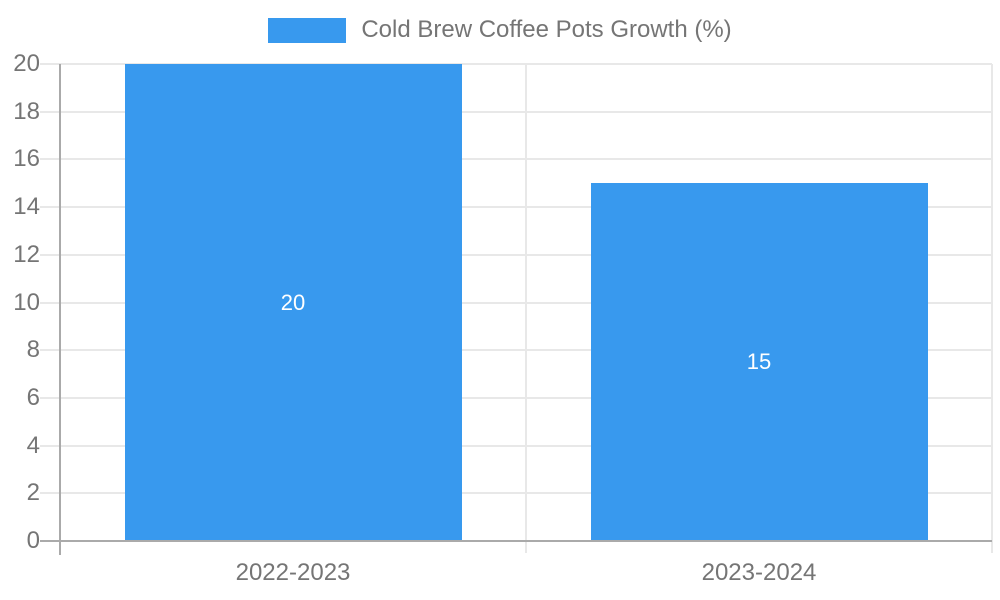 This screenshot has height=600, width=1000. I want to click on y-tick-label: 18, so click(26, 111).